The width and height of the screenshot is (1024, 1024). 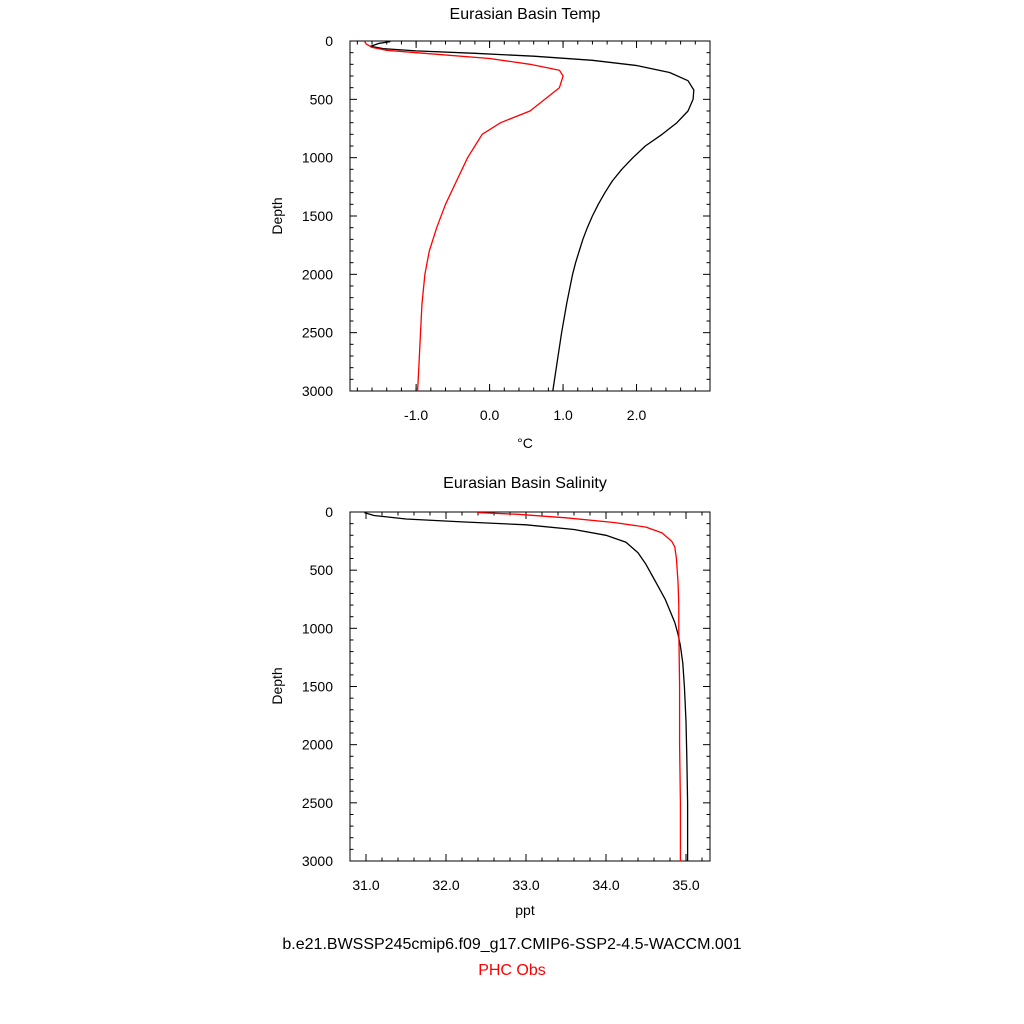 I want to click on x-tick-label: 31.0, so click(x=365, y=885).